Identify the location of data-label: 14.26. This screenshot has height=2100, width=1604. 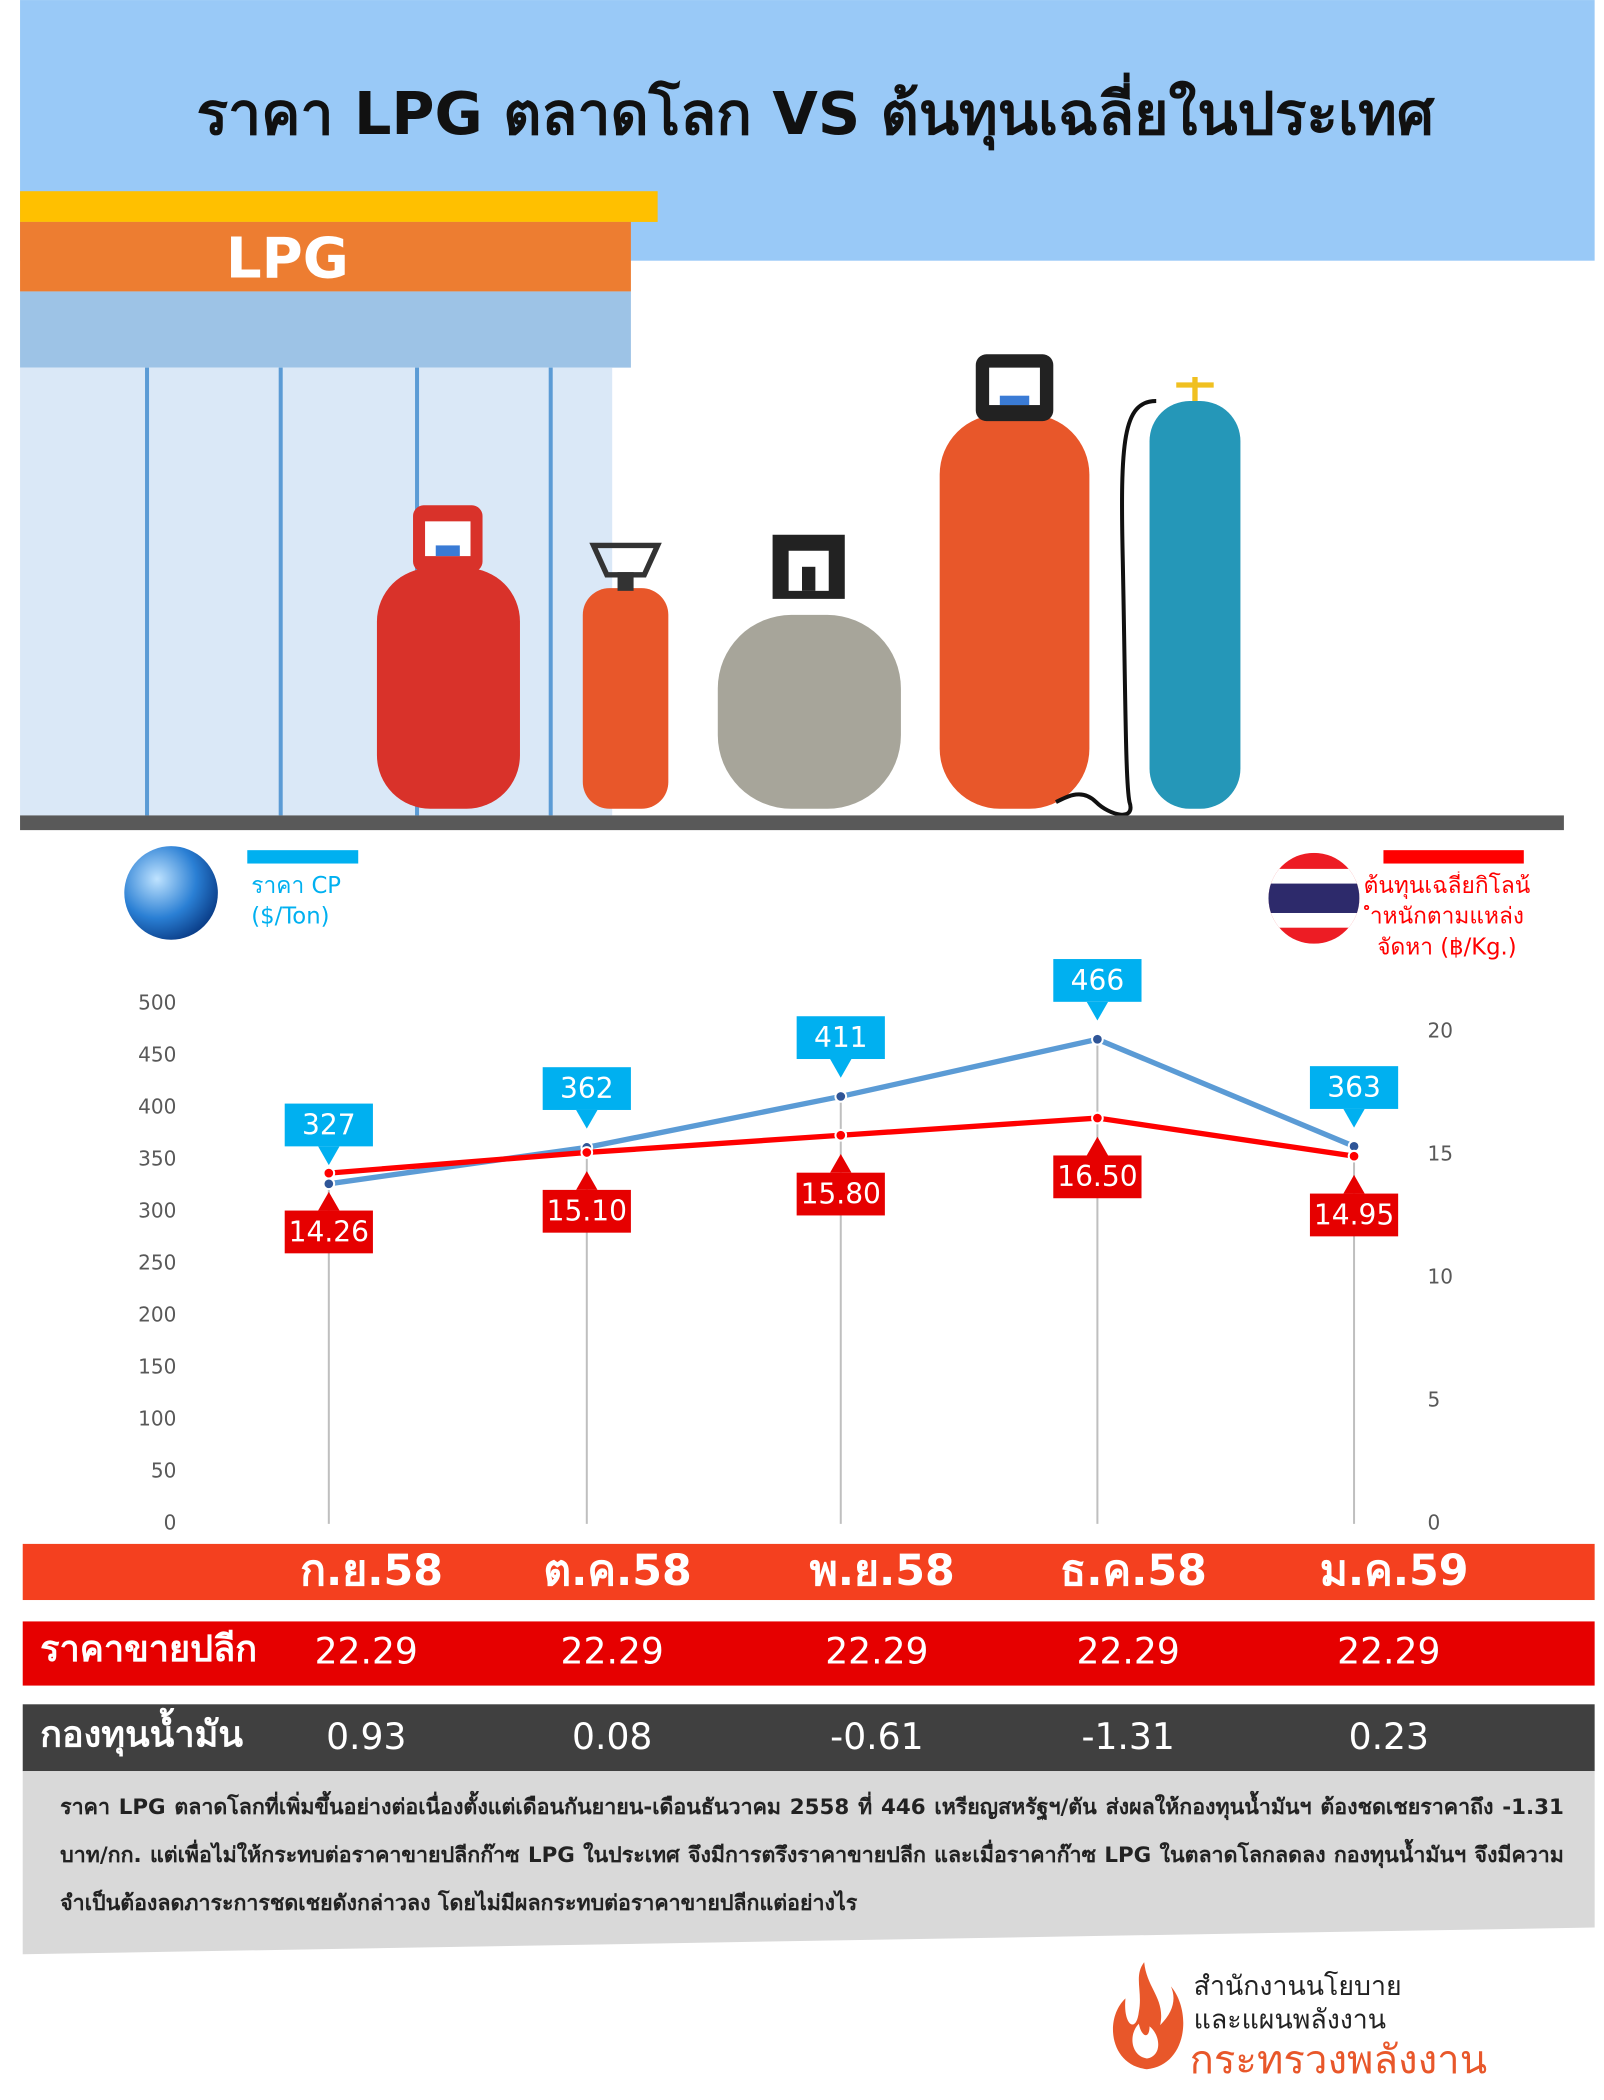
(329, 1231).